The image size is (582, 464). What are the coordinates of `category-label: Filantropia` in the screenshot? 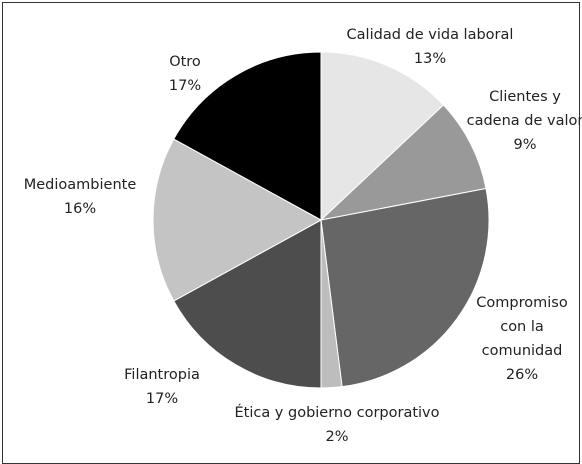 It's located at (162, 375).